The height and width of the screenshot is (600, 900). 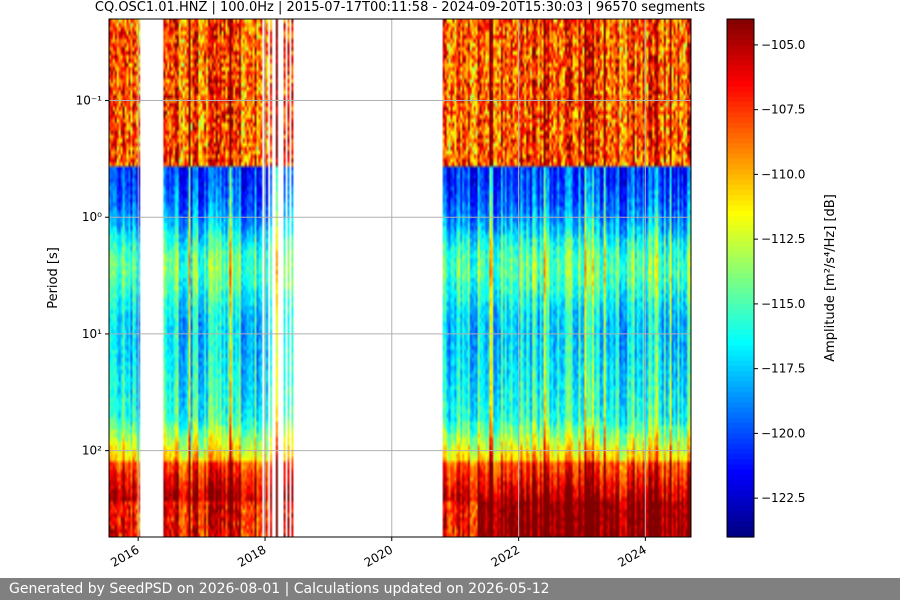 I want to click on x-tick-label: 2024, so click(x=631, y=555).